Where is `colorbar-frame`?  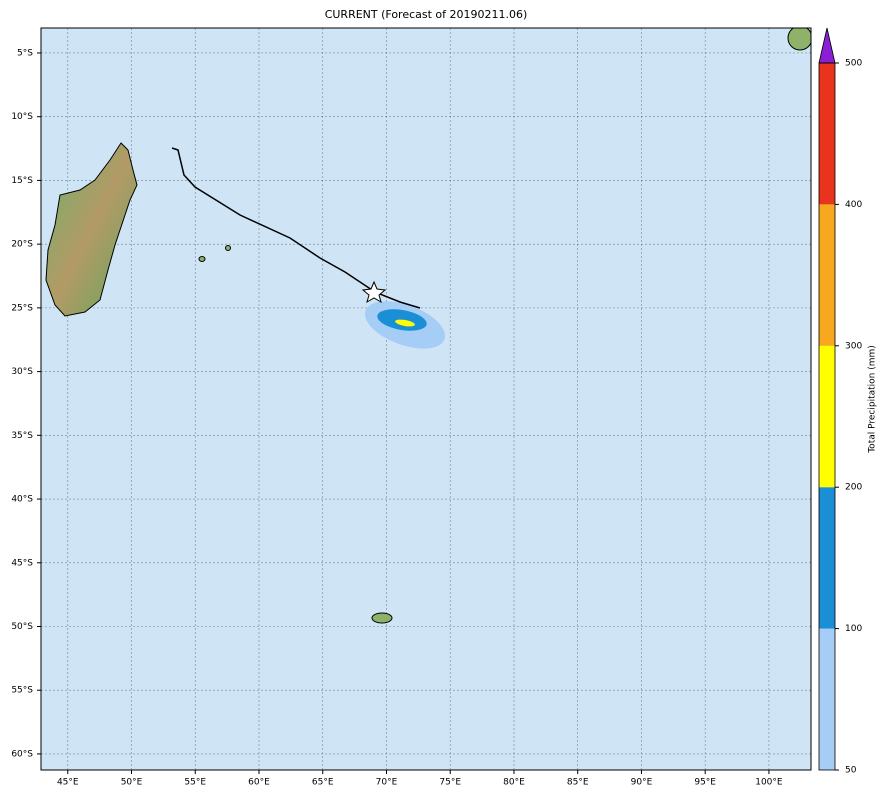
colorbar-frame is located at coordinates (827, 416).